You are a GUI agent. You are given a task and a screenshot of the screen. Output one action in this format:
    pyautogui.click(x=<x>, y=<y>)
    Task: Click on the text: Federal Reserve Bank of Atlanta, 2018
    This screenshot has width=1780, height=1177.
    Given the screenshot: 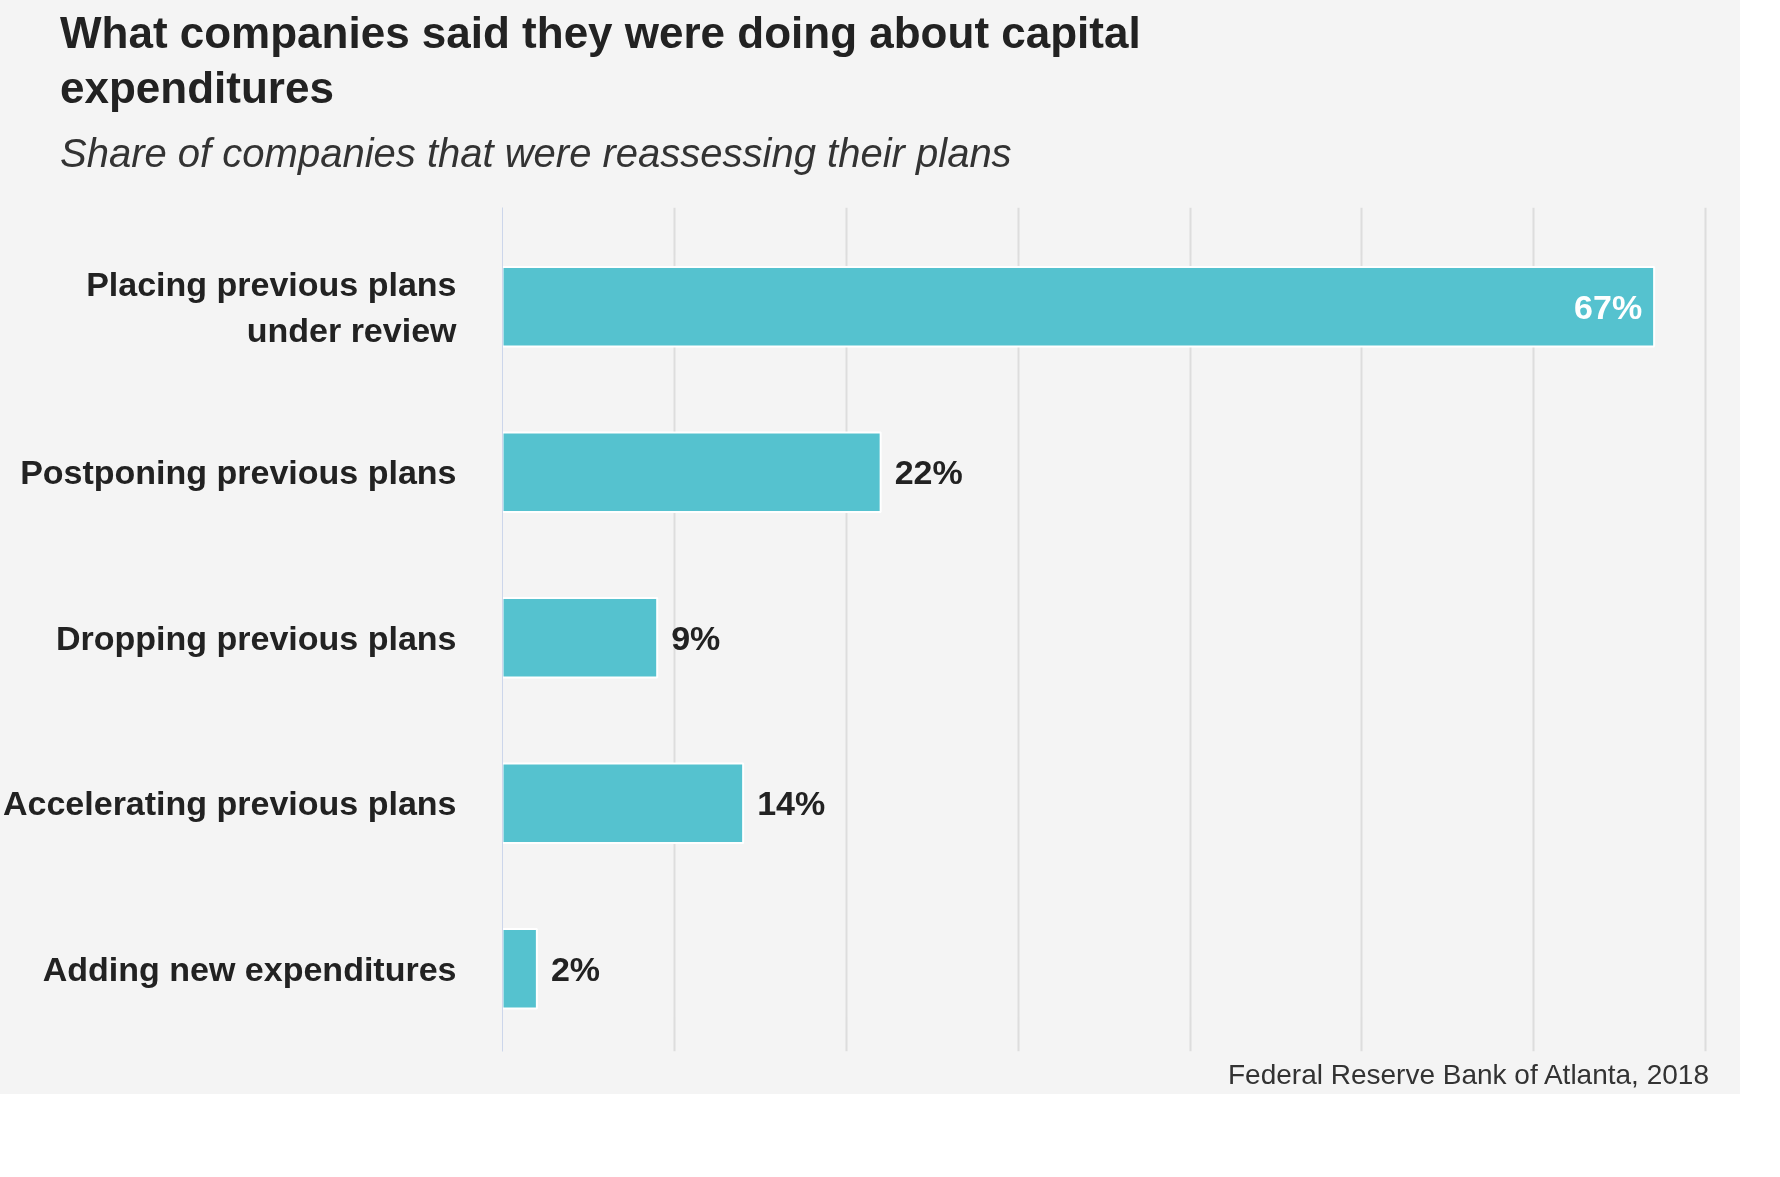 What is the action you would take?
    pyautogui.click(x=1468, y=1074)
    